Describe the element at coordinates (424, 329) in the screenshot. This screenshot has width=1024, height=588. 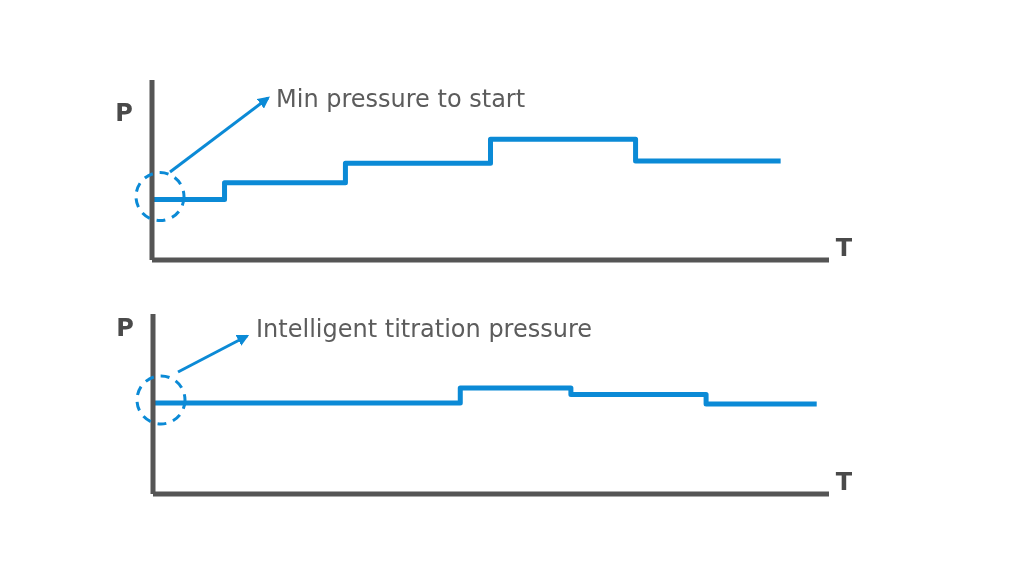
I see `text: Intelligent titration pressure` at that location.